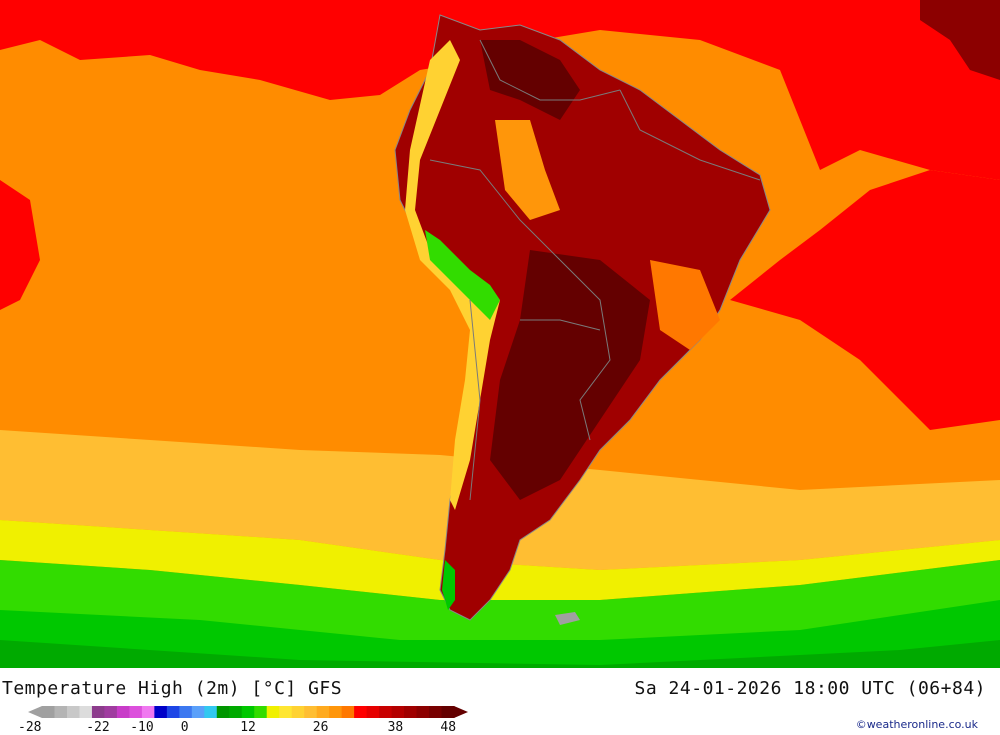  Describe the element at coordinates (20, 245) in the screenshot. I see `west-red-patch` at that location.